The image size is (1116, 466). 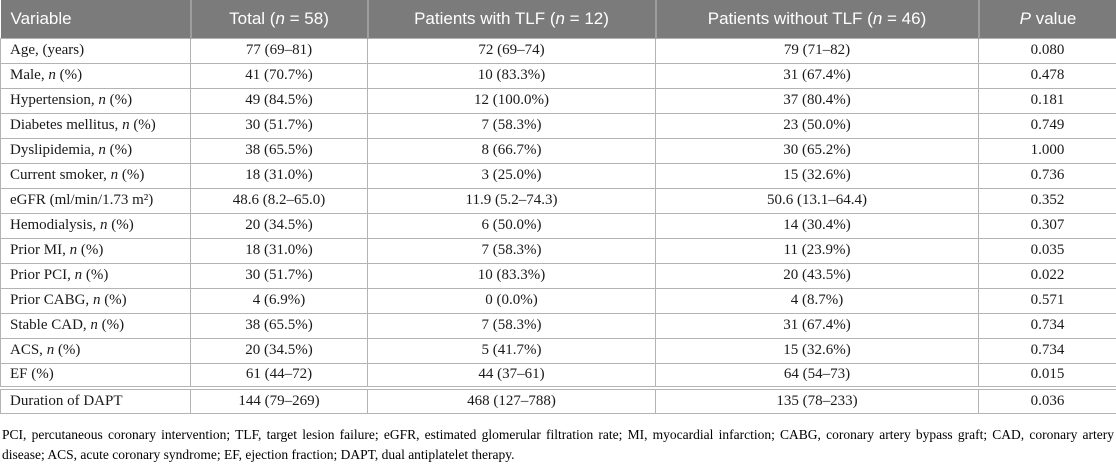 What do you see at coordinates (817, 19) in the screenshot?
I see `column-header-3: Patients without TLF (n = 46)` at bounding box center [817, 19].